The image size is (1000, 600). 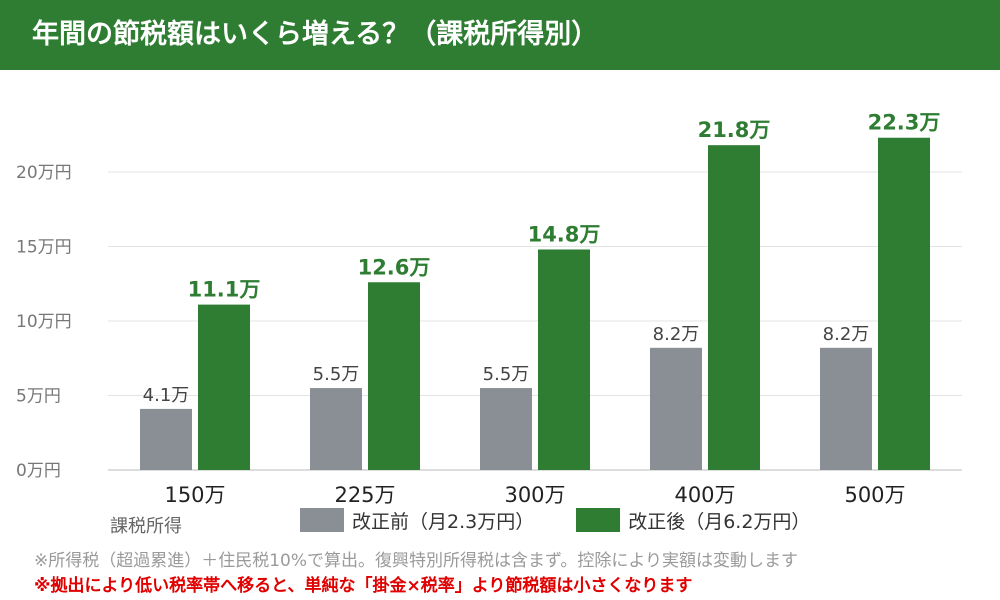 What do you see at coordinates (44, 248) in the screenshot?
I see `y-tick-label: 15万円` at bounding box center [44, 248].